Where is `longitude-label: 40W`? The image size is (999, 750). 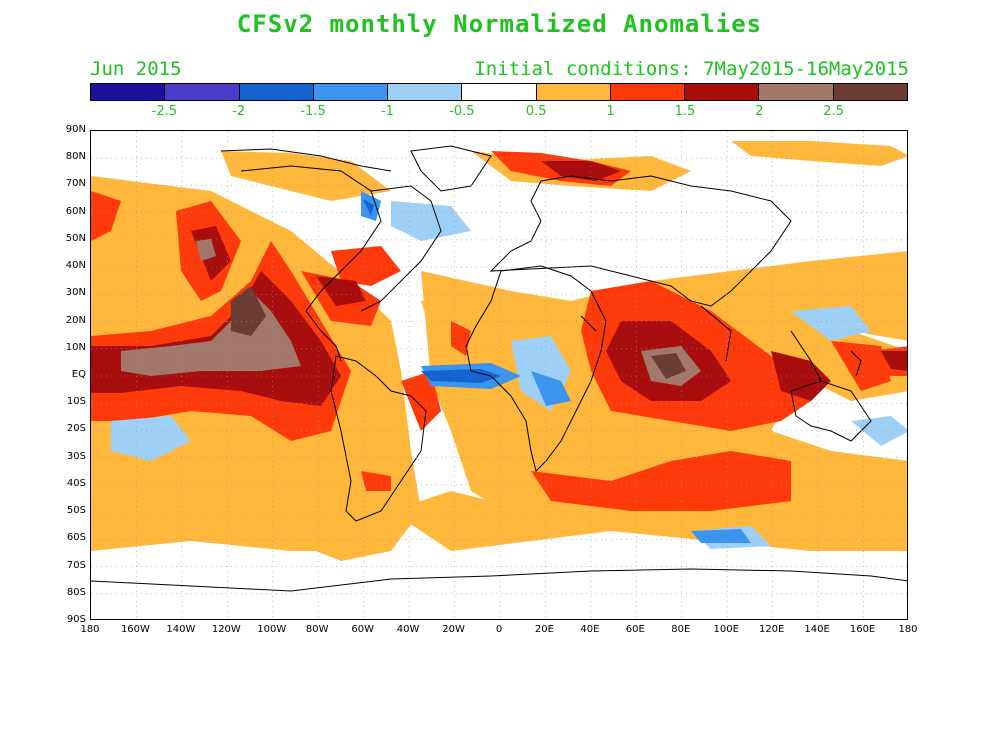
longitude-label: 40W is located at coordinates (408, 629).